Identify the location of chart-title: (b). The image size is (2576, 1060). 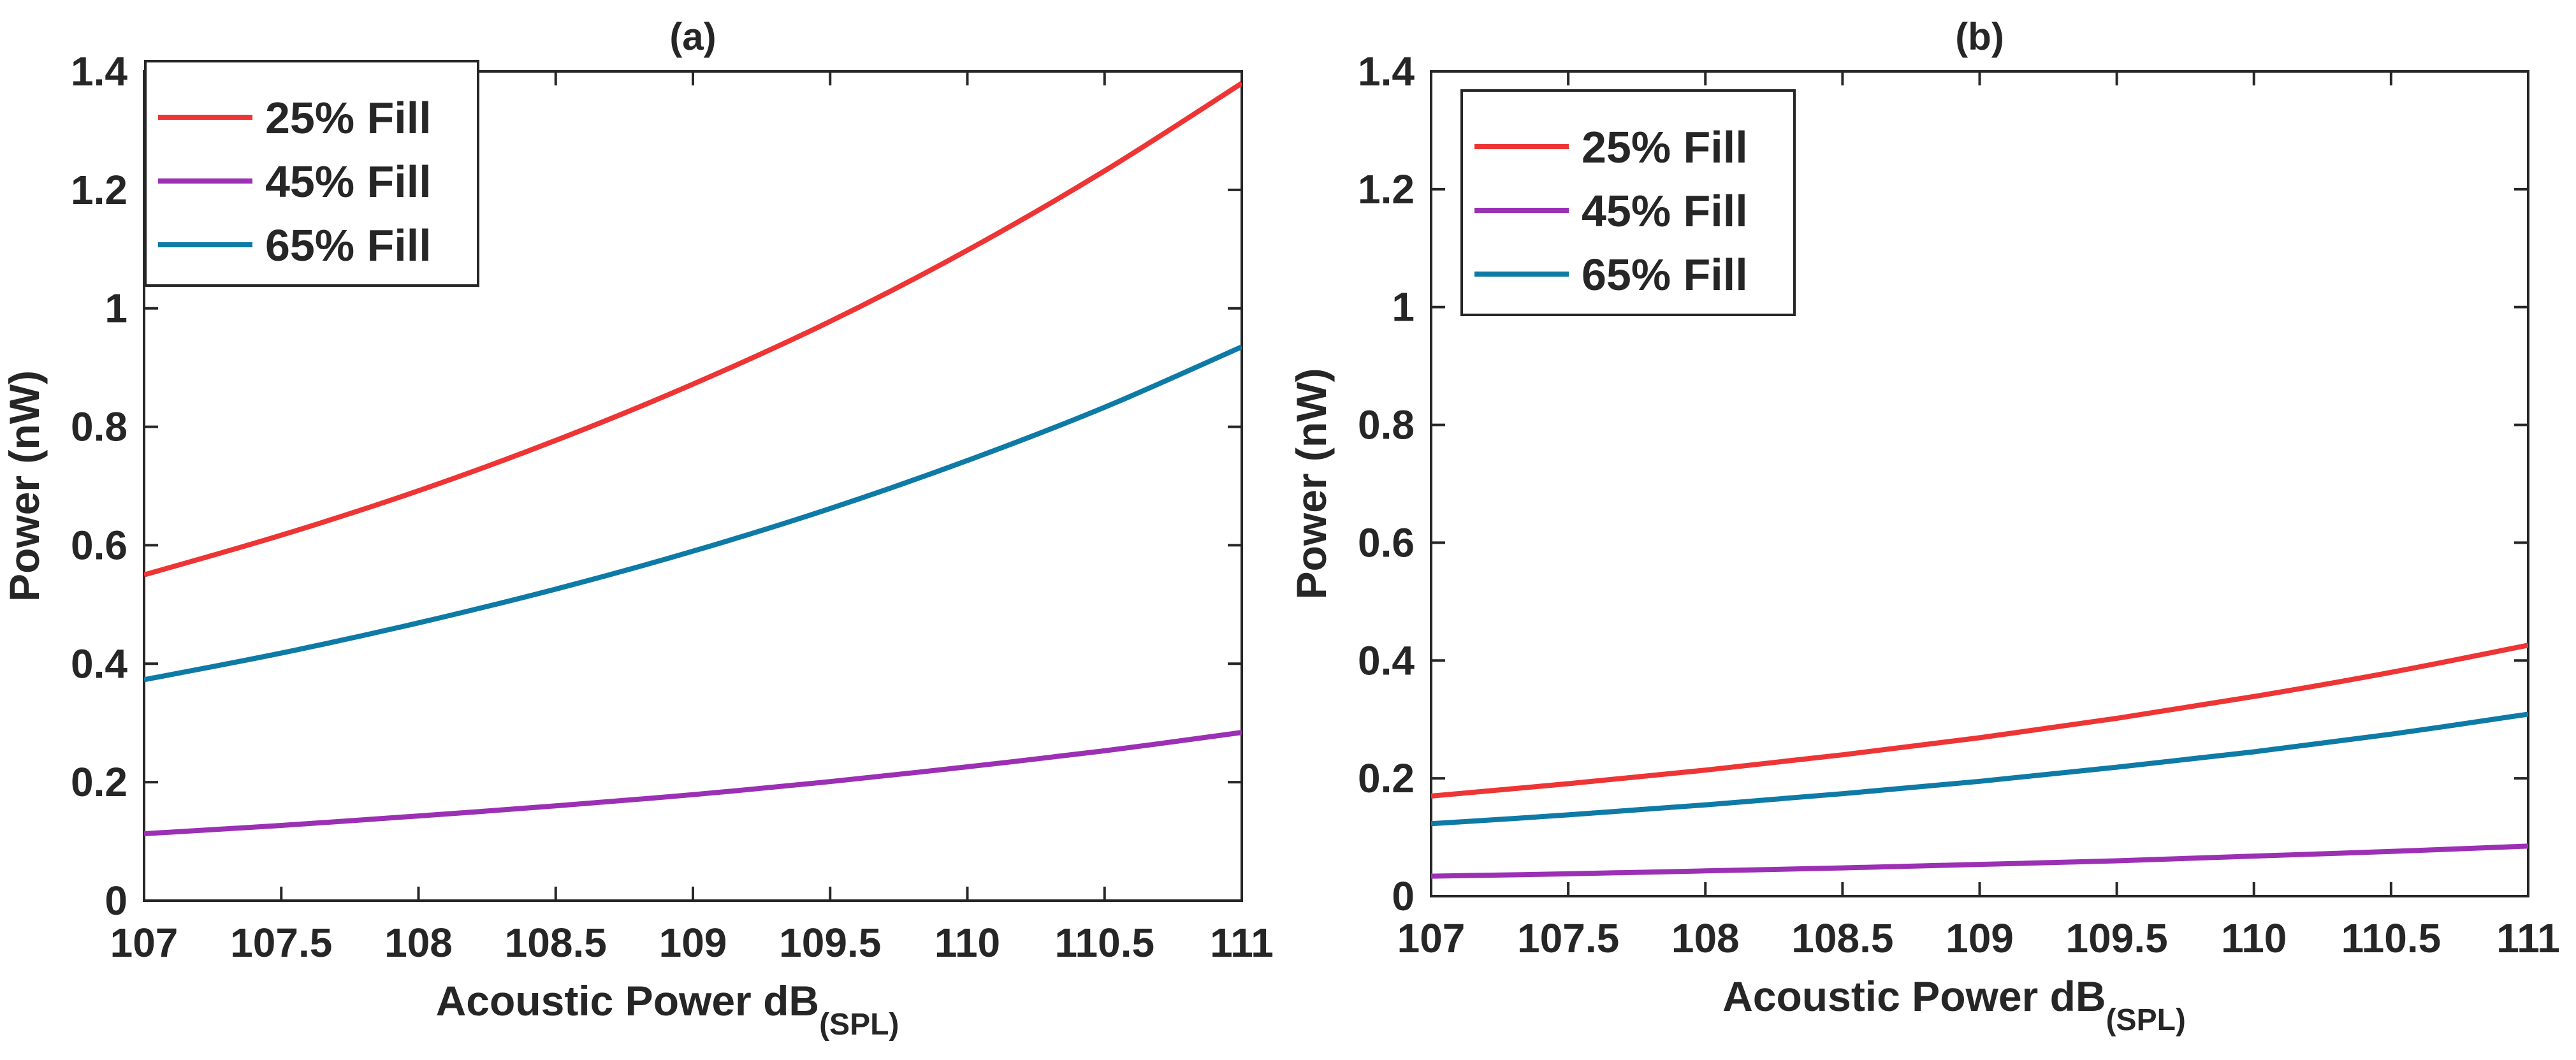
(1979, 36).